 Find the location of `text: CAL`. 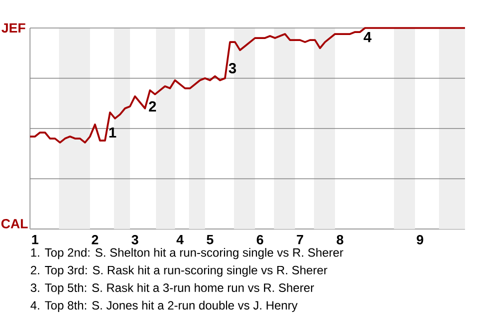

text: CAL is located at coordinates (14, 223).